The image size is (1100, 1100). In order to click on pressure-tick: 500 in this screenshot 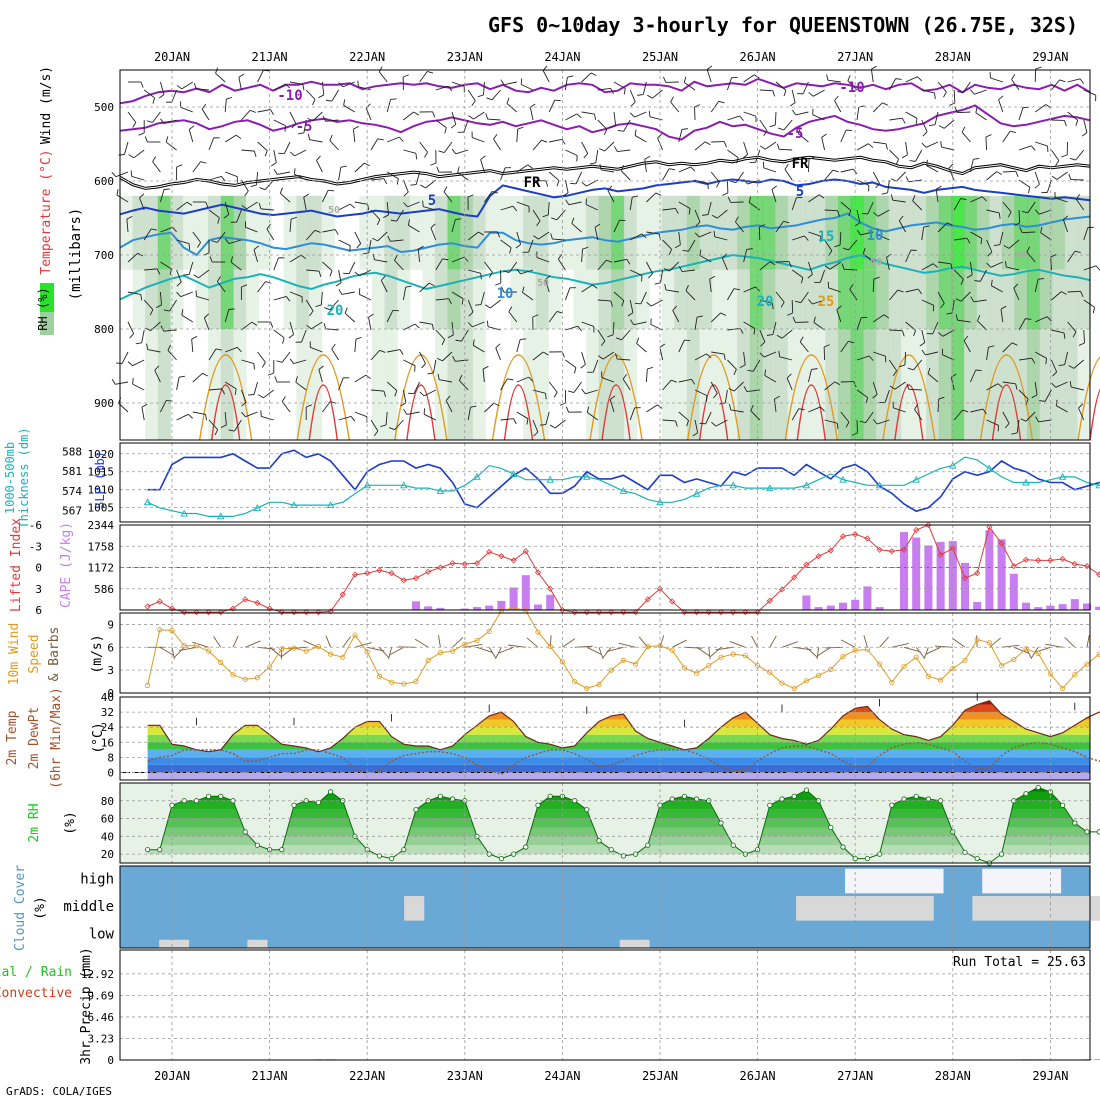, I will do `click(104, 107)`.